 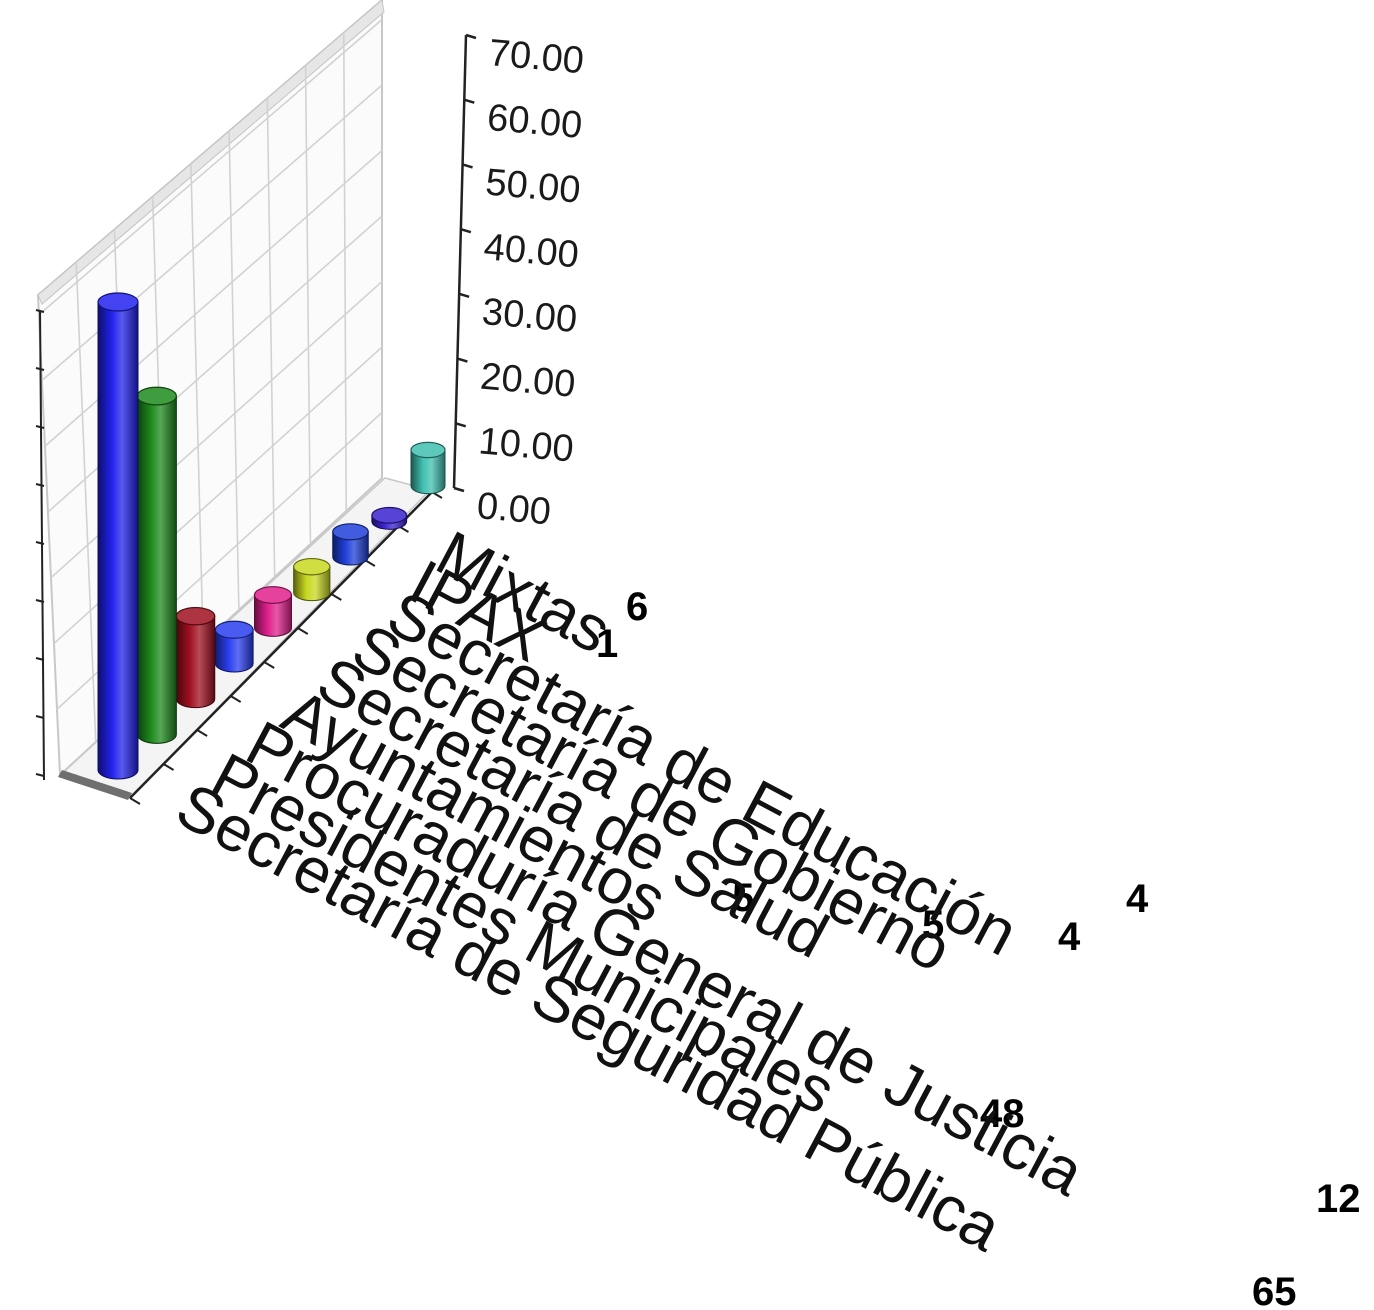 What do you see at coordinates (607, 644) in the screenshot?
I see `value-label: 1` at bounding box center [607, 644].